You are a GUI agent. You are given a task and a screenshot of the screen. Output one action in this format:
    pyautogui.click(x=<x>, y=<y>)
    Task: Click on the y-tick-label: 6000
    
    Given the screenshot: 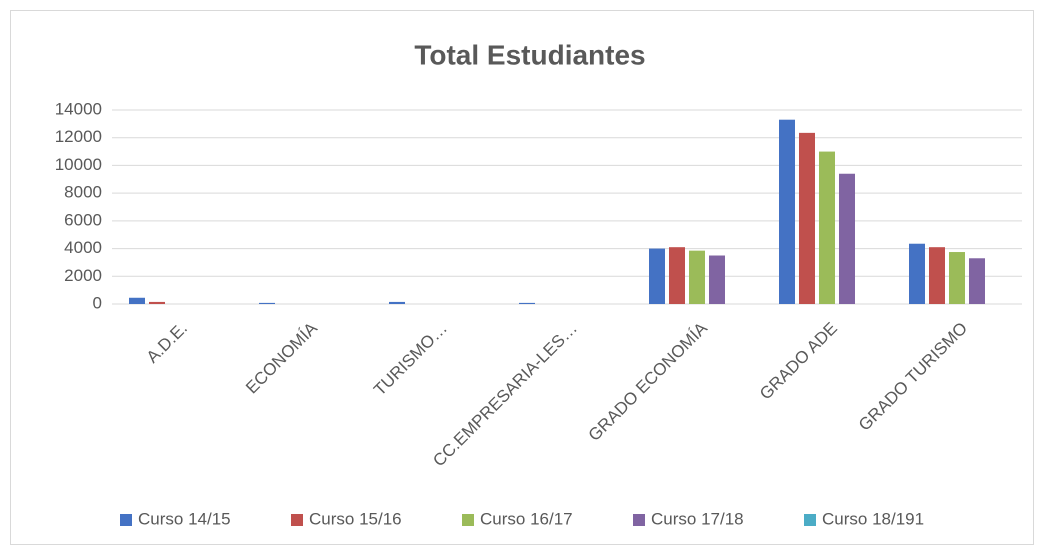 What is the action you would take?
    pyautogui.click(x=83, y=219)
    